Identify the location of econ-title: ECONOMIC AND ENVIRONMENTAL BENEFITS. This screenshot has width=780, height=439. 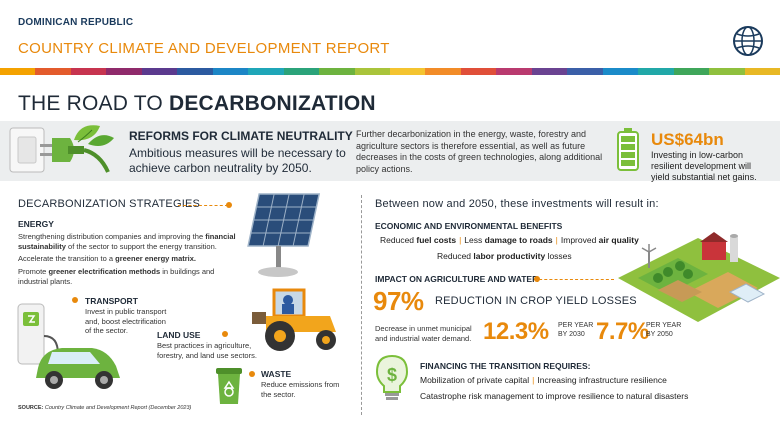
(469, 226).